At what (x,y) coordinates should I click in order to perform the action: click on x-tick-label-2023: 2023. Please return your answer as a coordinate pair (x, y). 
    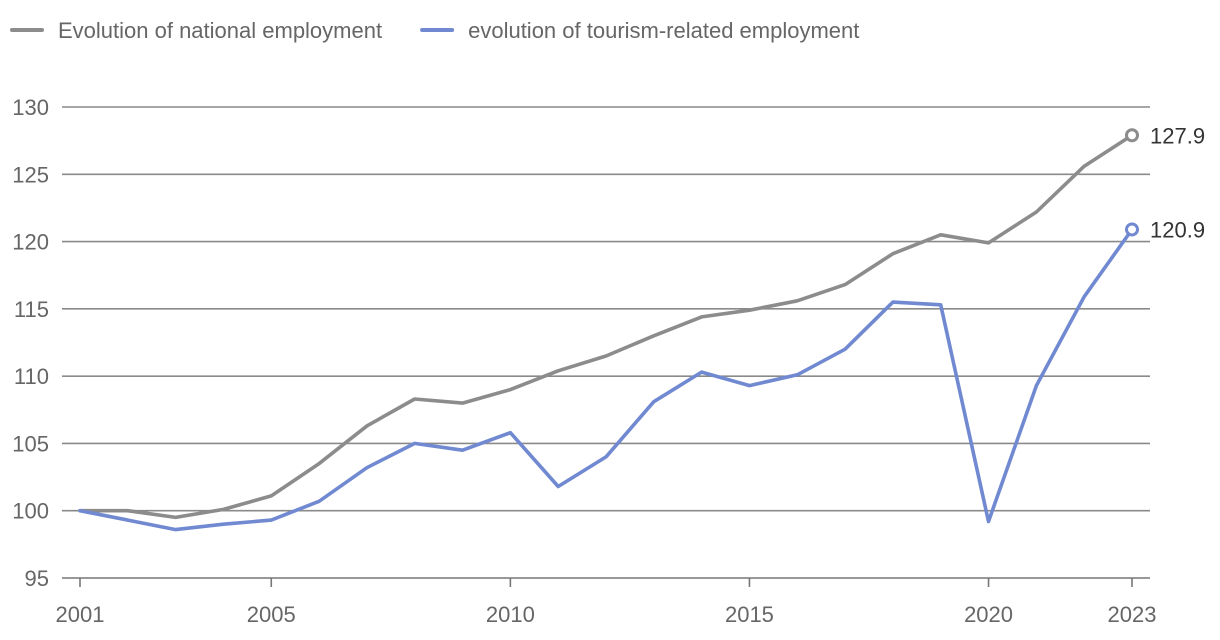
    Looking at the image, I should click on (1132, 614).